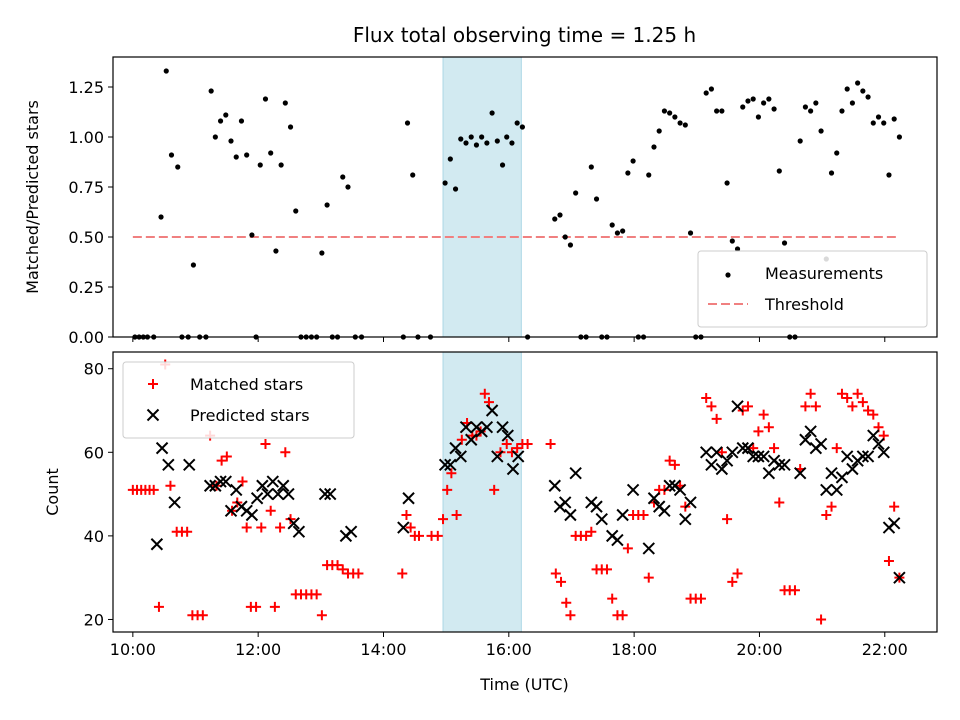 This screenshot has height=720, width=960. What do you see at coordinates (133, 649) in the screenshot?
I see `x-tick-label: 10:00` at bounding box center [133, 649].